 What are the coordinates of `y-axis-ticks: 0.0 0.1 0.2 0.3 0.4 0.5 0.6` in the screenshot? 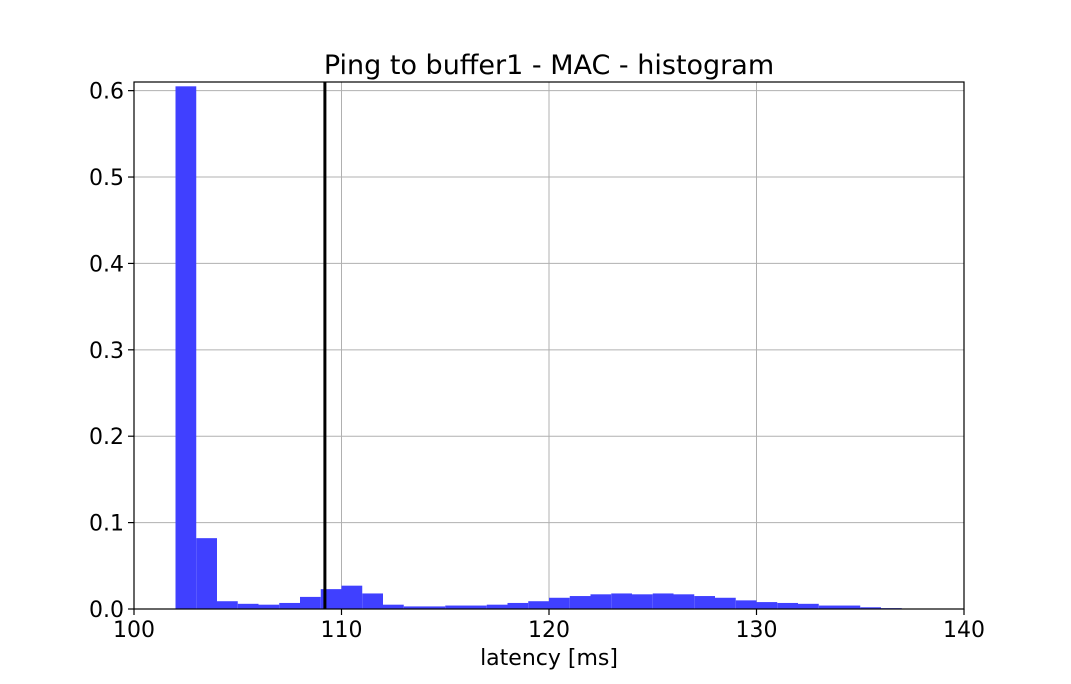 It's located at (111, 351).